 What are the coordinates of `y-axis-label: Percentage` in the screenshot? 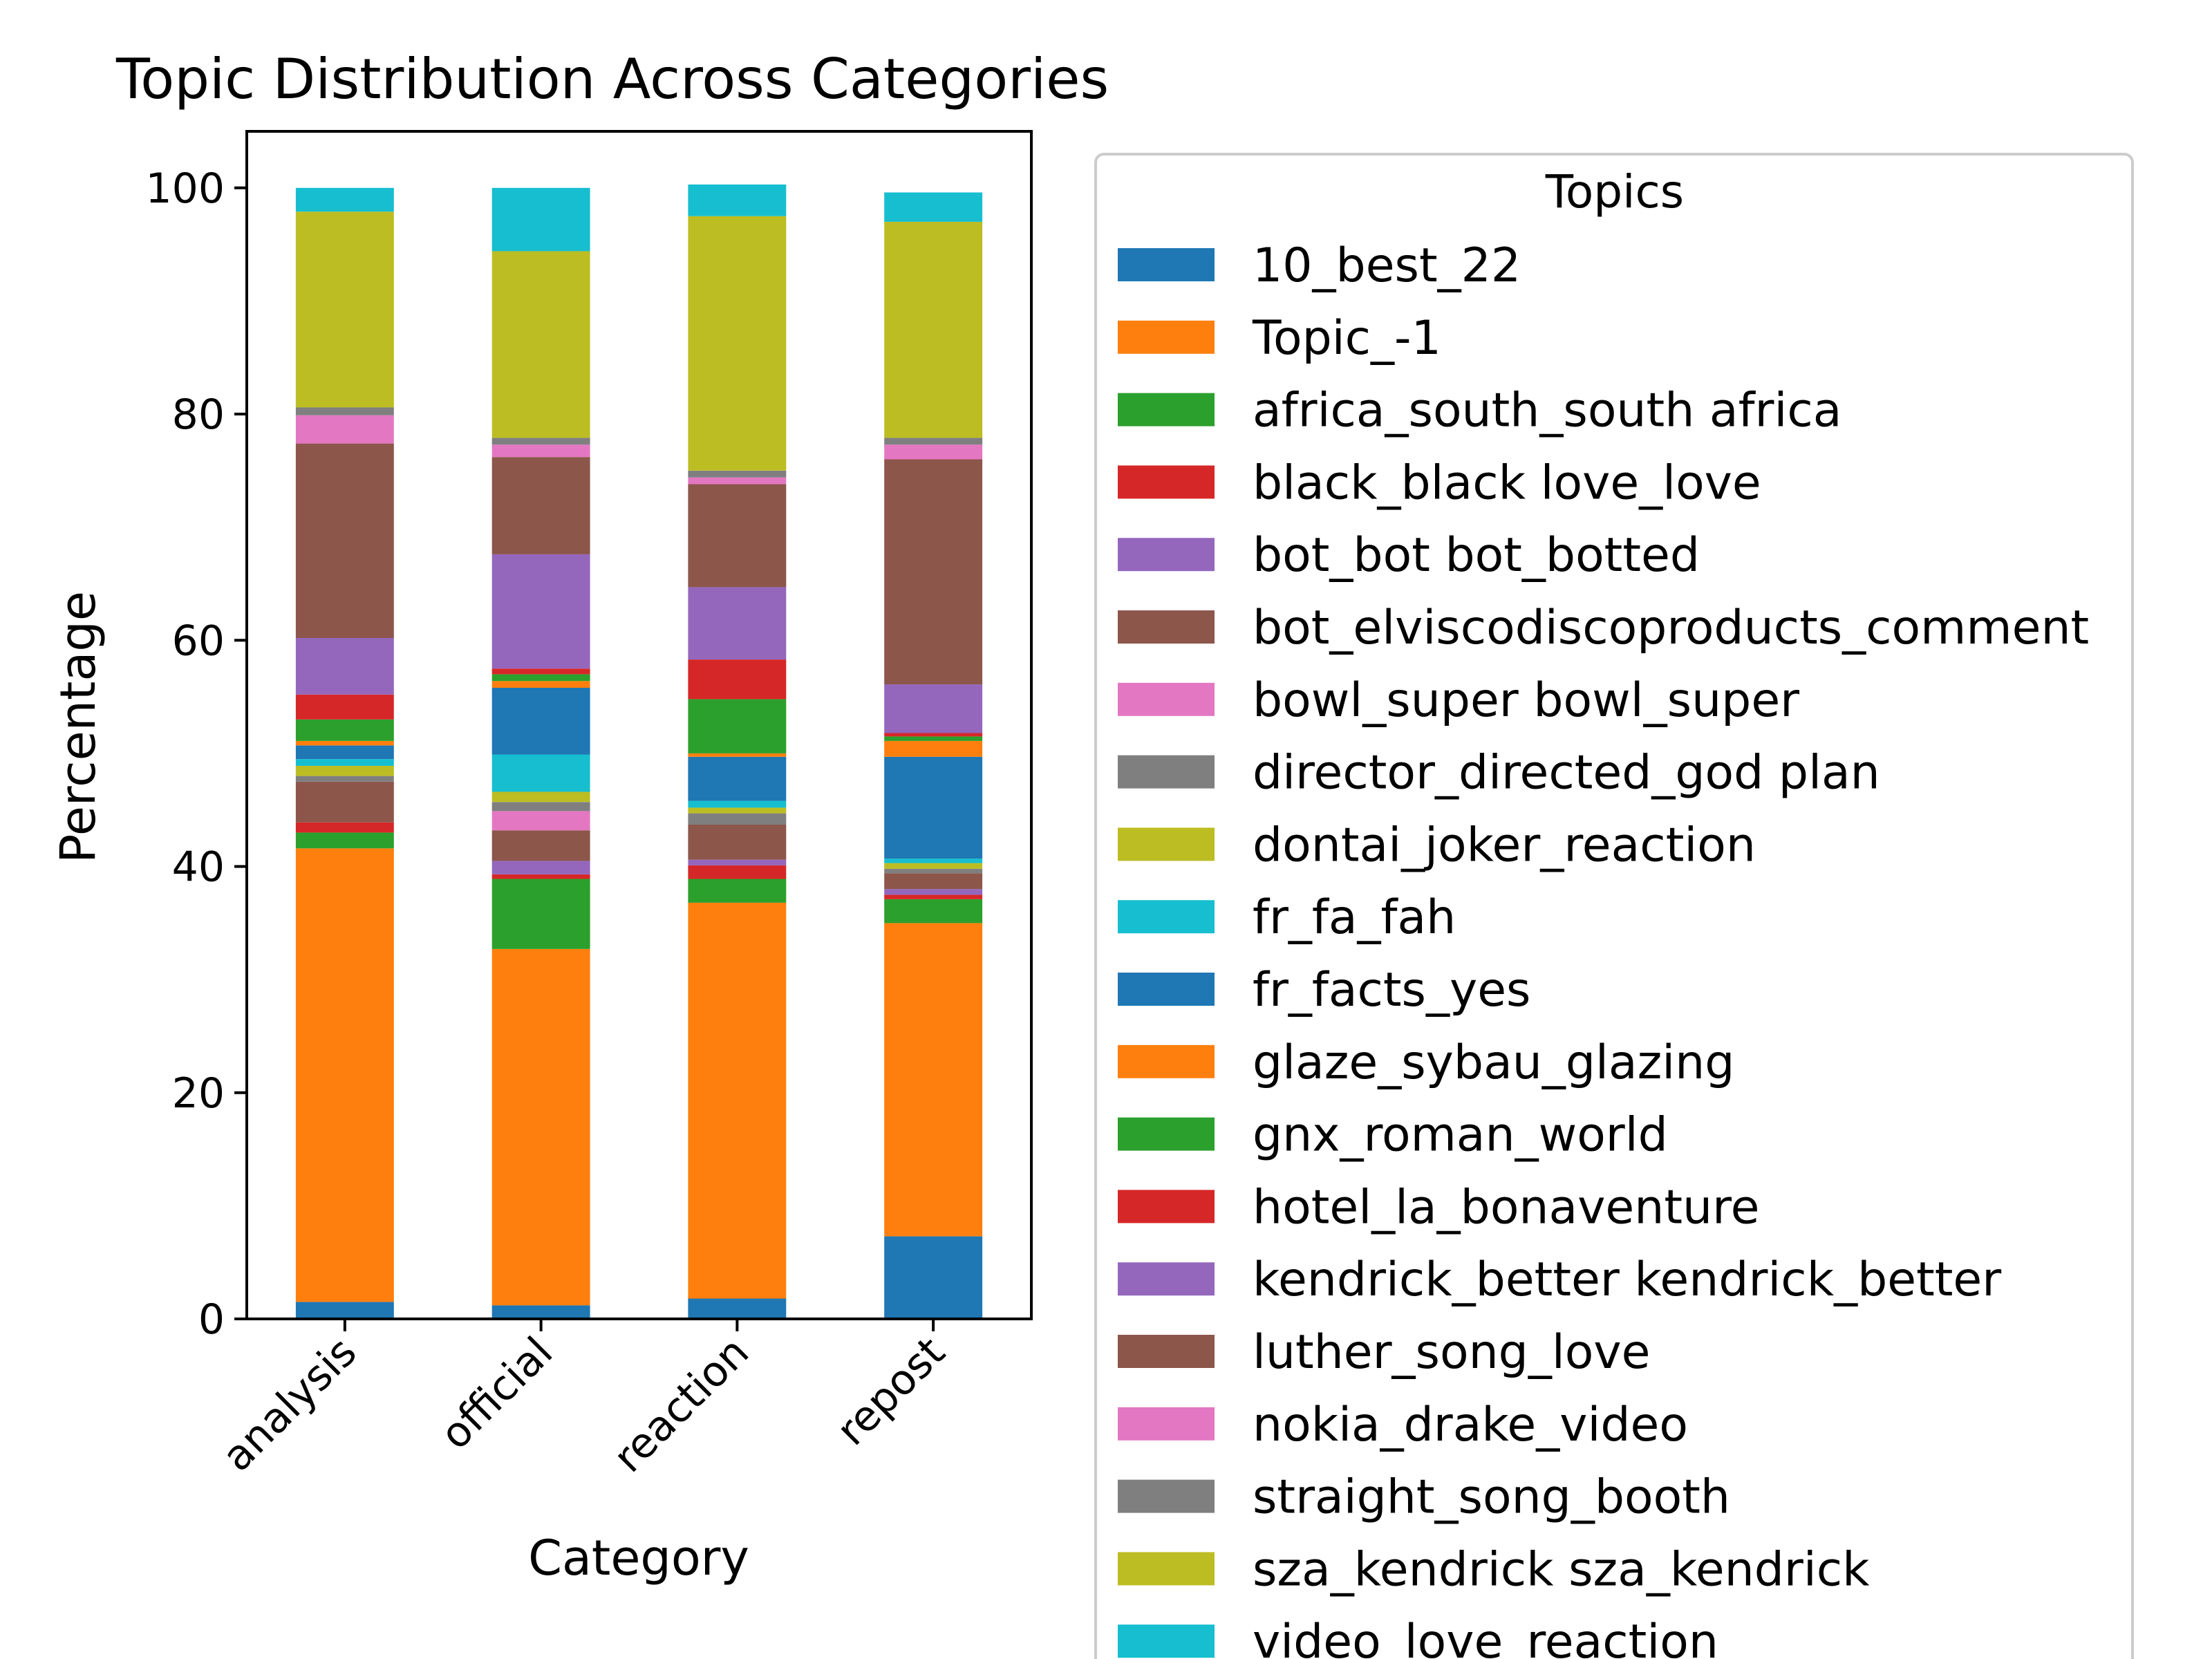 It's located at (78, 727).